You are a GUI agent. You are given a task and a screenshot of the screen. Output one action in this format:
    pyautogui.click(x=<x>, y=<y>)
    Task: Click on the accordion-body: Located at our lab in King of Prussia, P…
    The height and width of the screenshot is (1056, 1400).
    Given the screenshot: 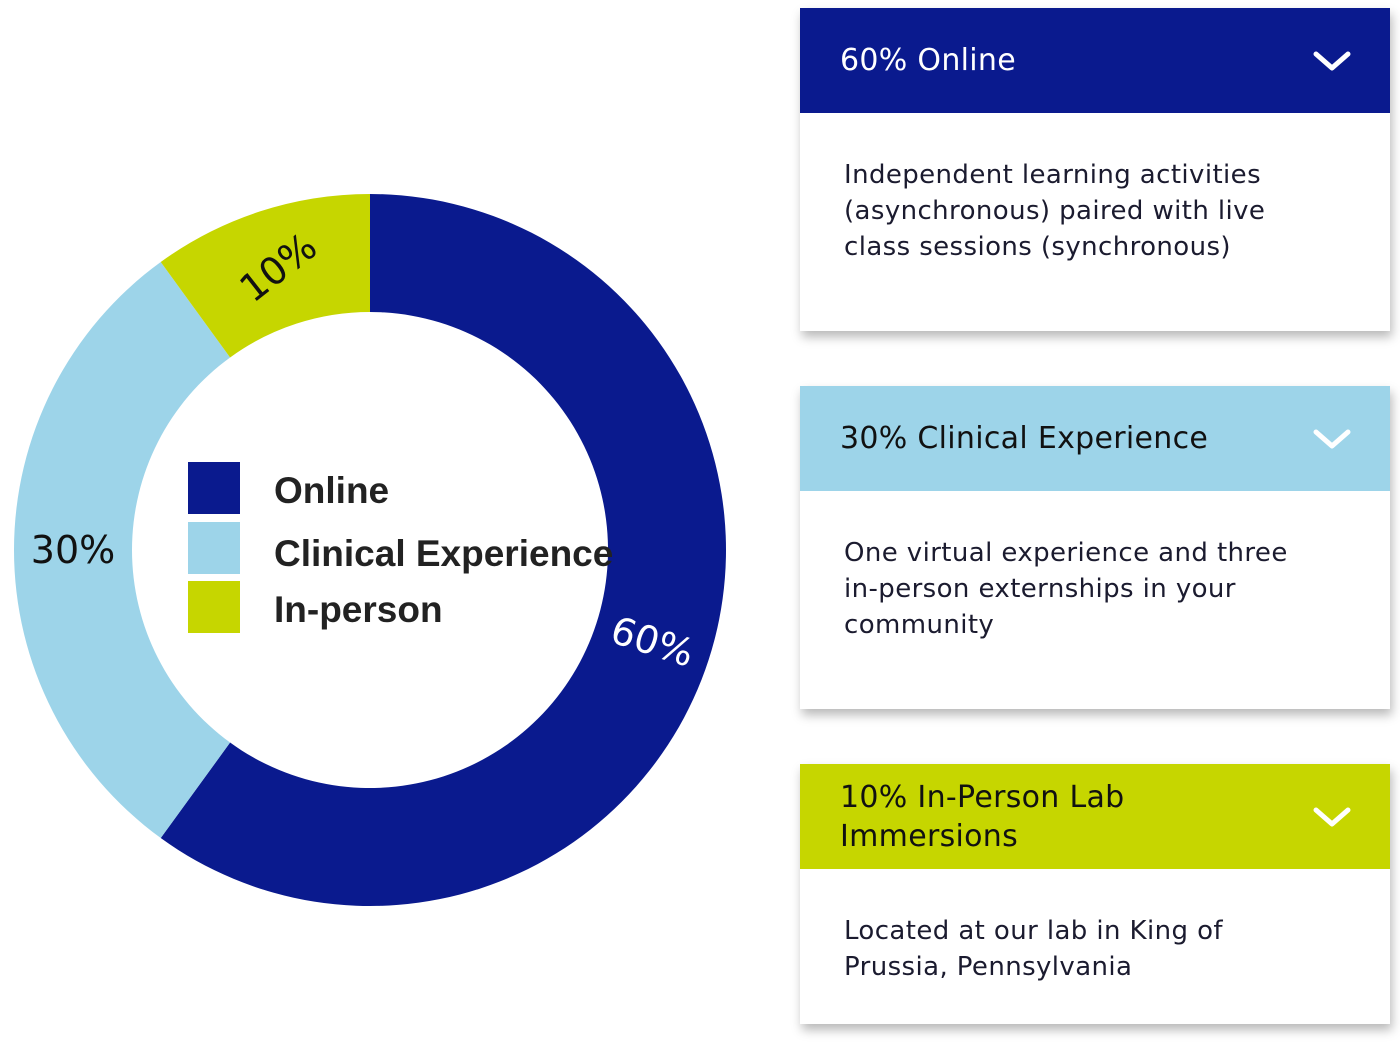 What is the action you would take?
    pyautogui.click(x=1095, y=927)
    